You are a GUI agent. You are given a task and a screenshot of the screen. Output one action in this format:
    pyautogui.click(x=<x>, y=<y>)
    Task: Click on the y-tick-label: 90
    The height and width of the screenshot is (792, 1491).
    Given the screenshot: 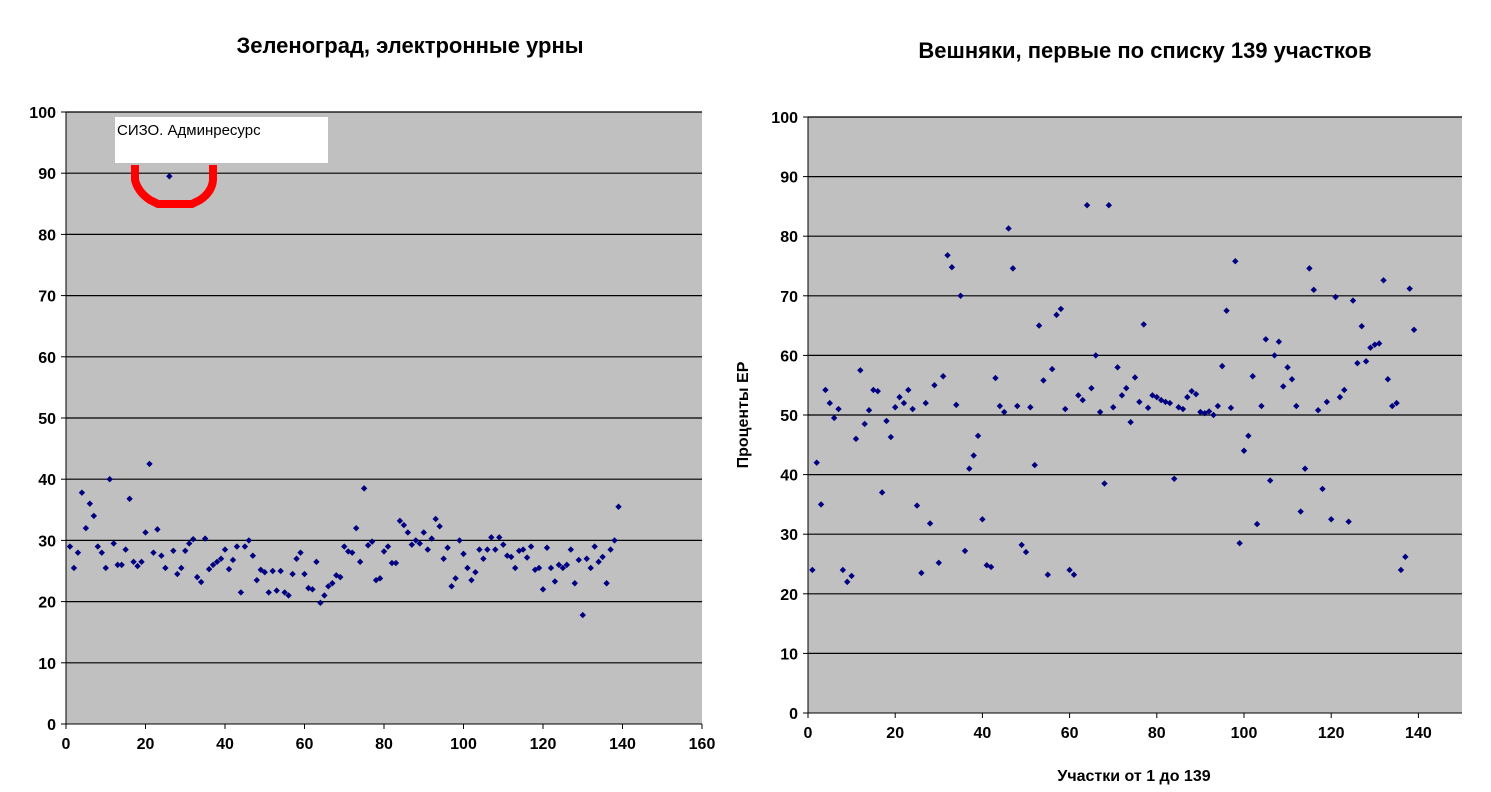 What is the action you would take?
    pyautogui.click(x=47, y=174)
    